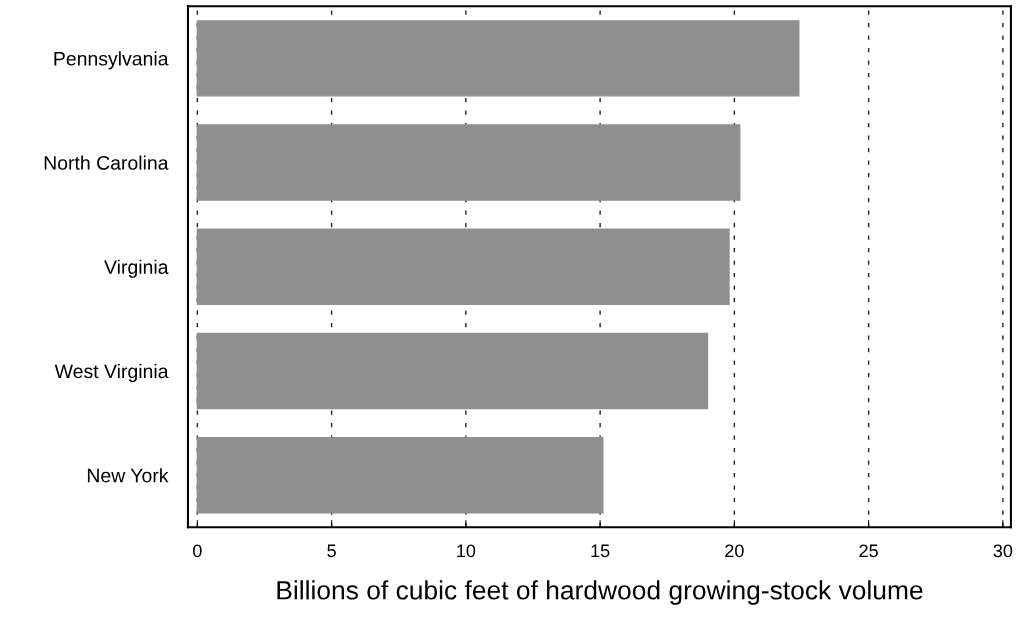  What do you see at coordinates (197, 551) in the screenshot?
I see `x-tick-label: 0` at bounding box center [197, 551].